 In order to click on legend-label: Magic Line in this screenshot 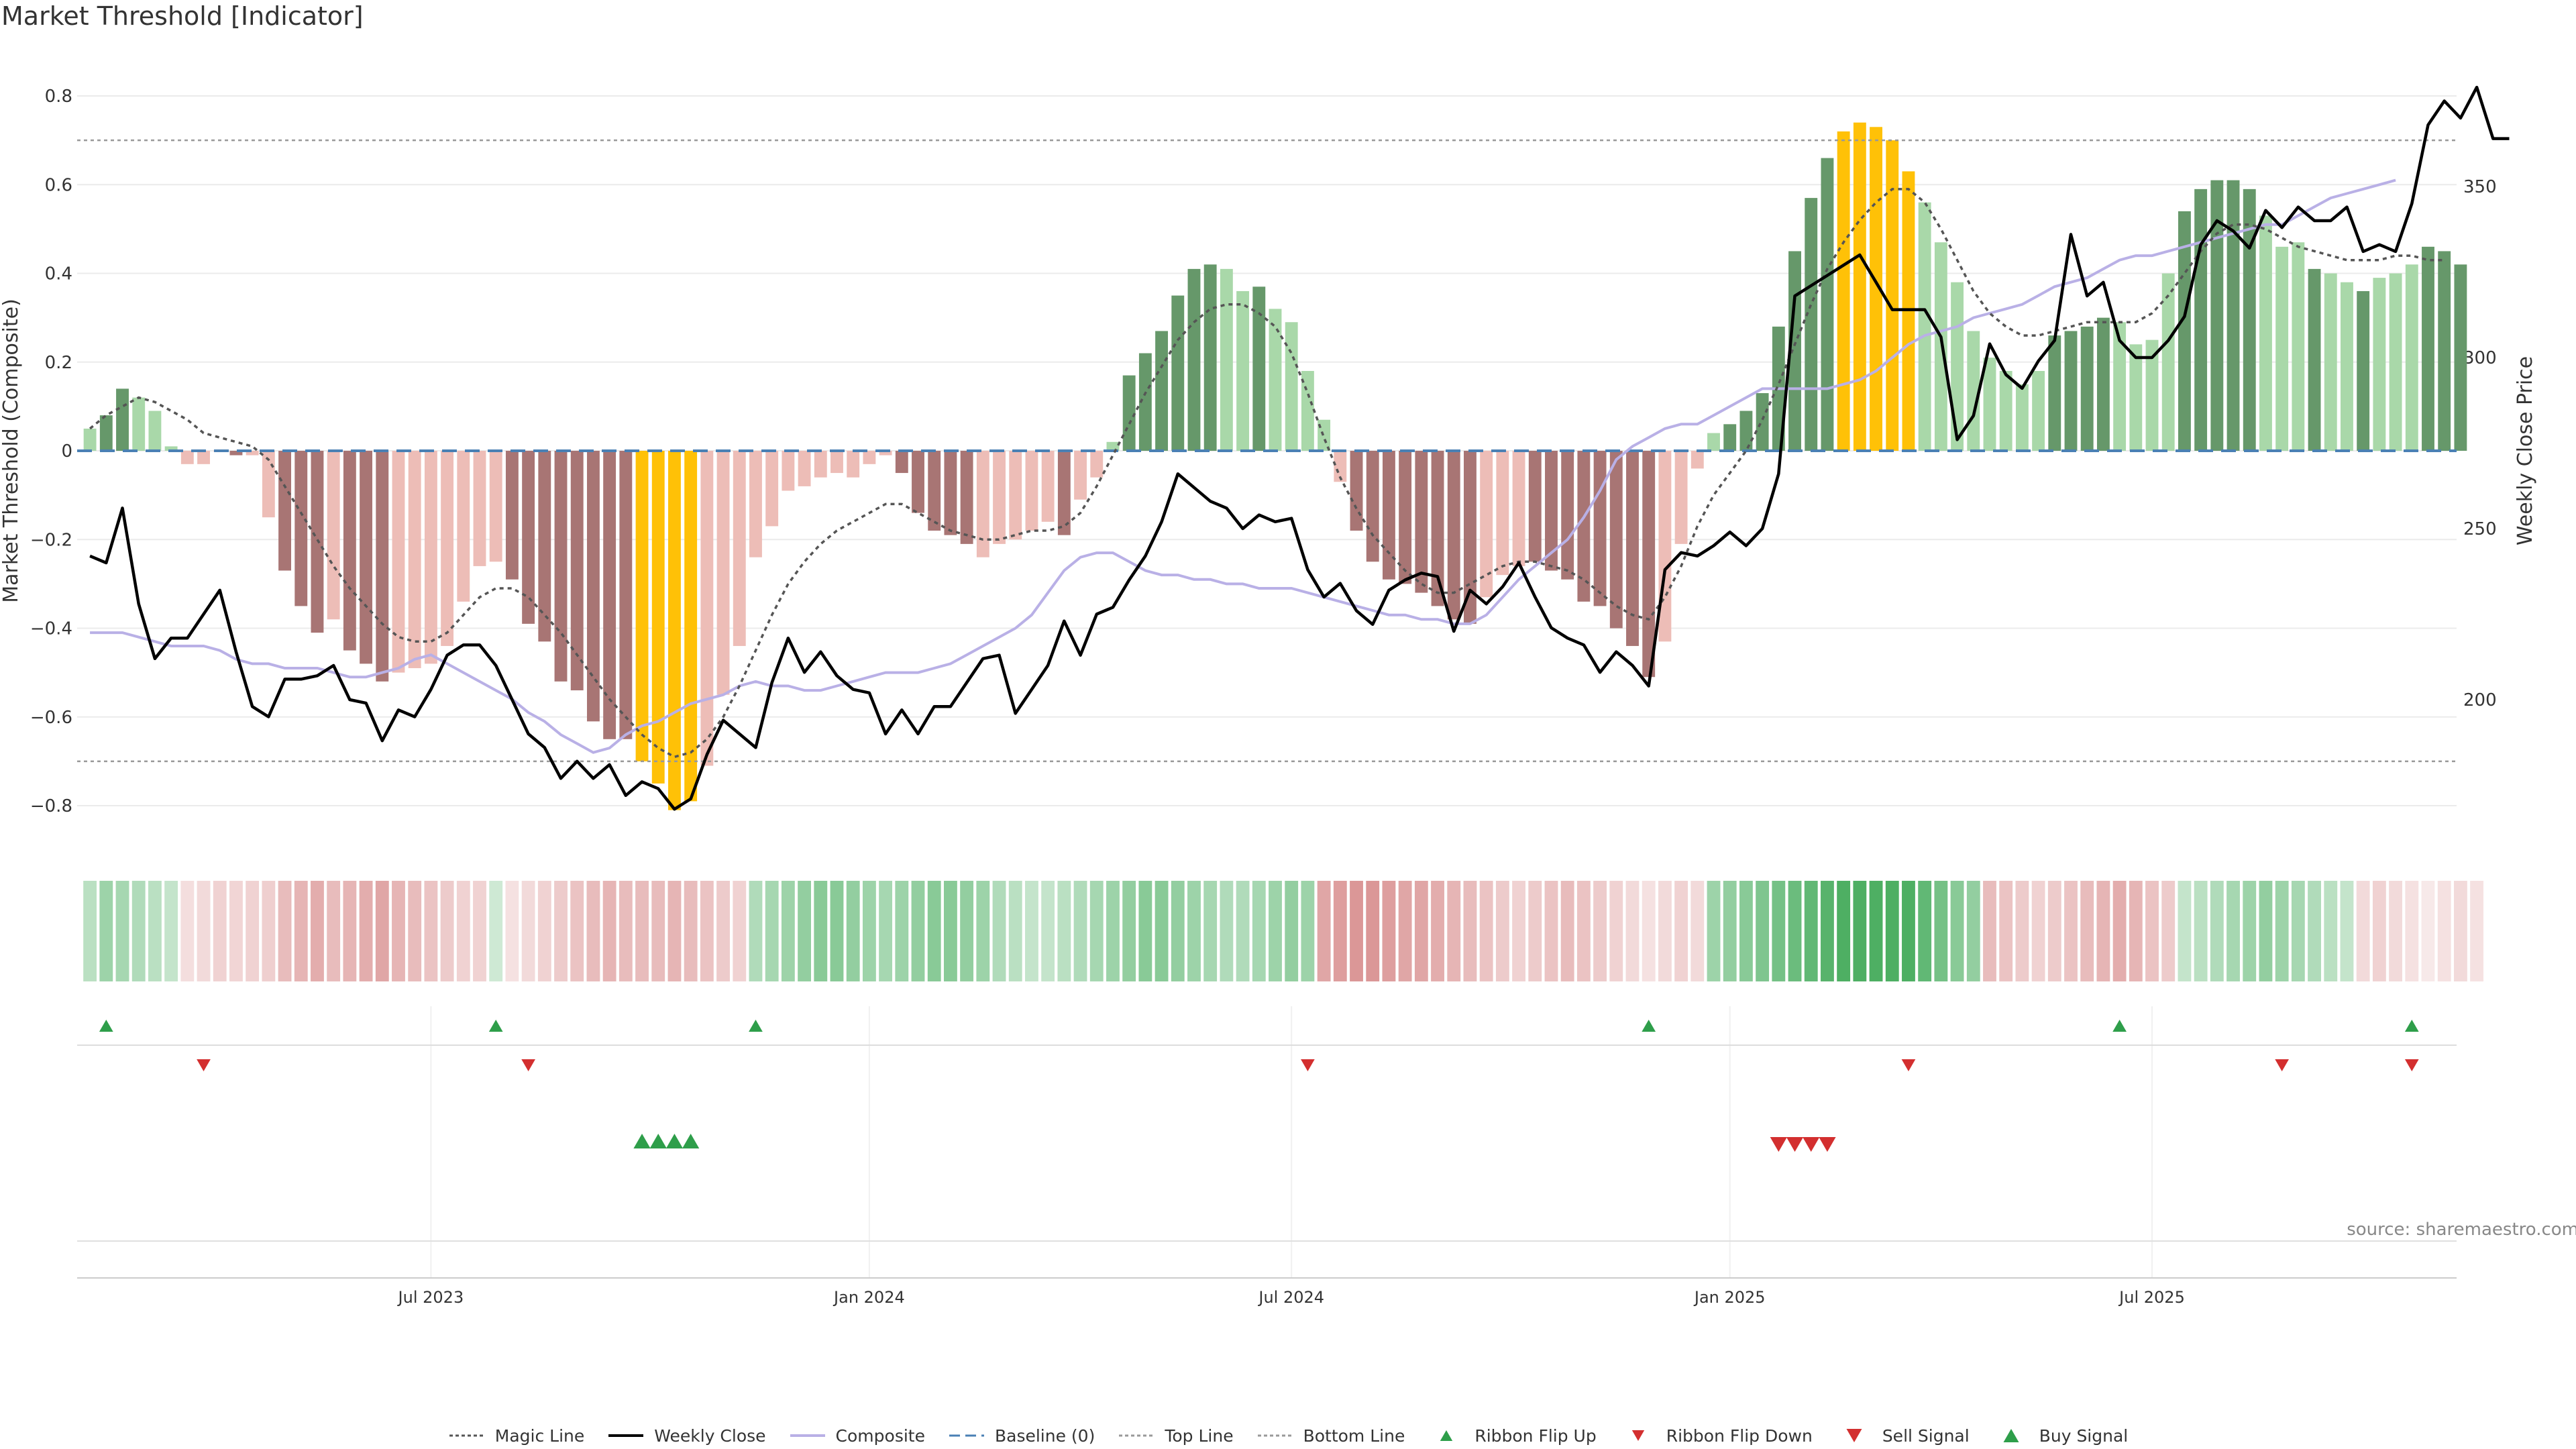, I will do `click(539, 1436)`.